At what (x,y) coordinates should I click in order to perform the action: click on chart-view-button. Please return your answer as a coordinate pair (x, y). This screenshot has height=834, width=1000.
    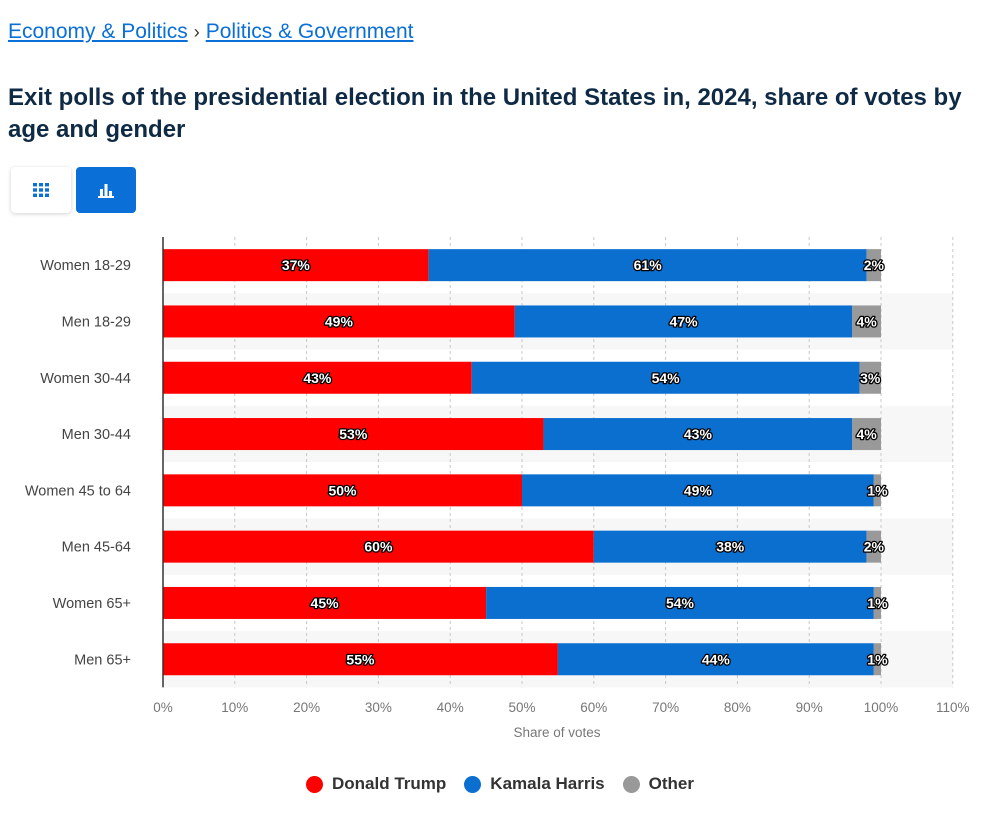
    Looking at the image, I should click on (106, 190).